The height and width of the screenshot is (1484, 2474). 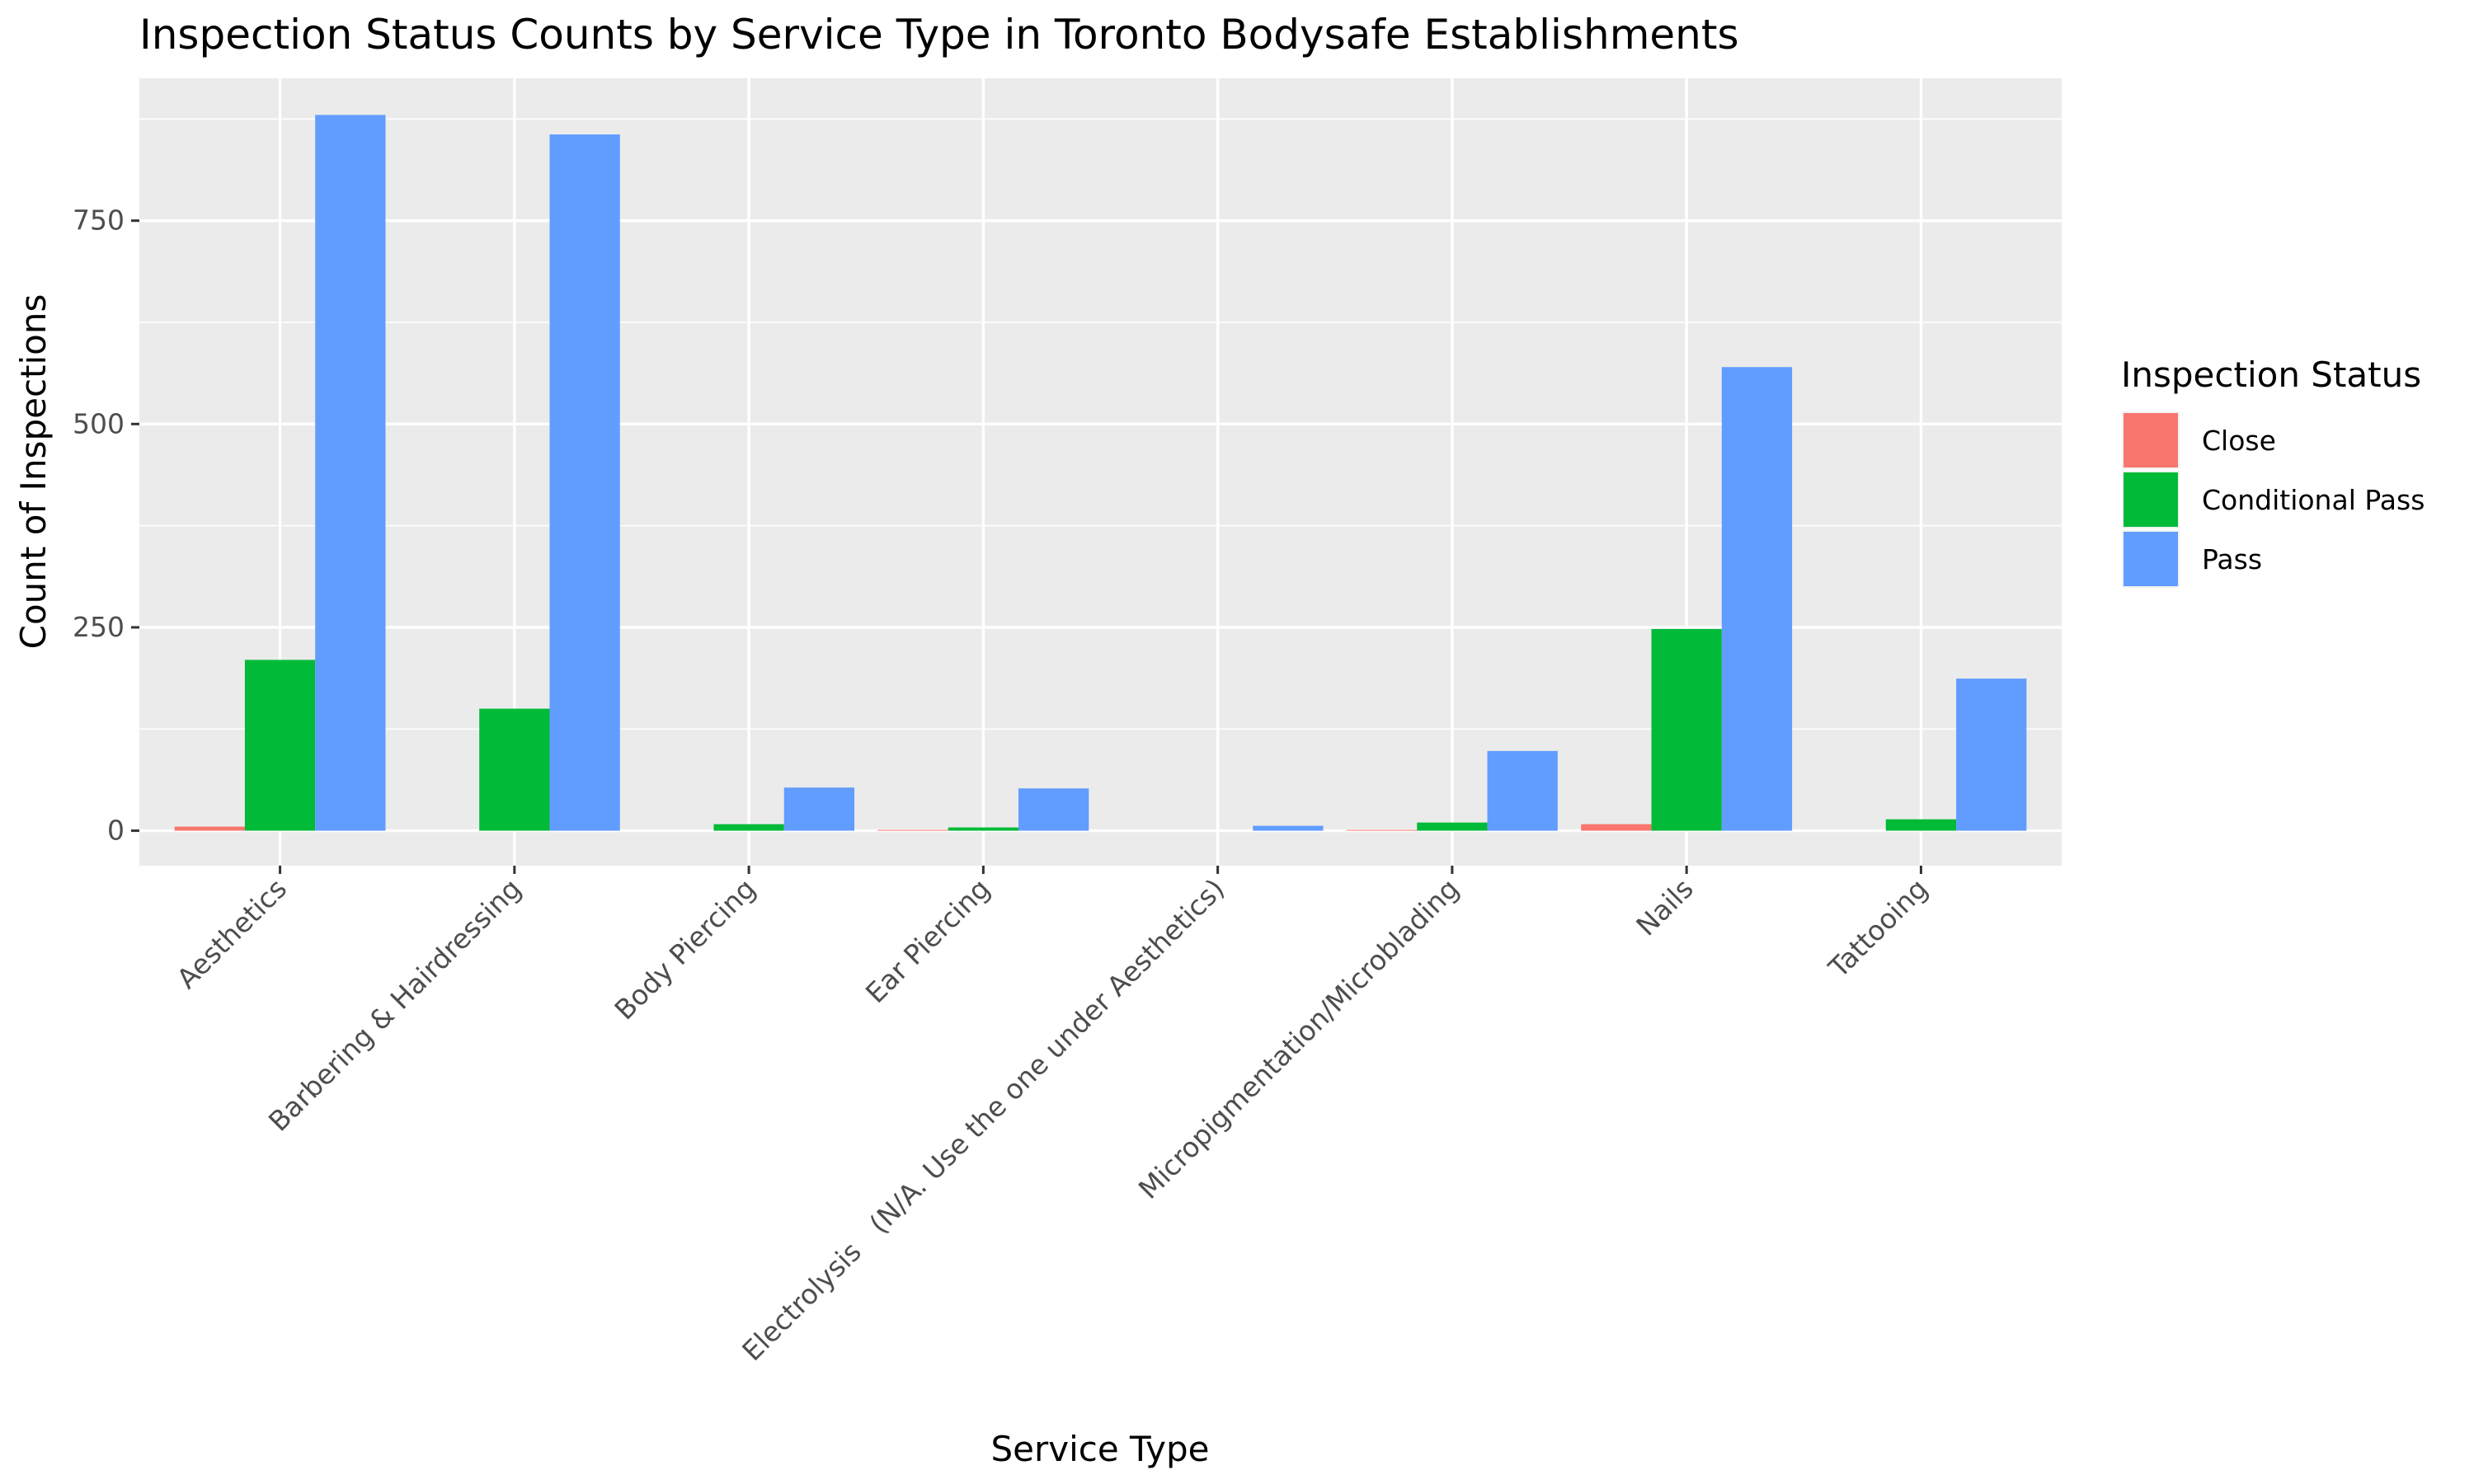 I want to click on y-axis: 0 250 500 750, so click(x=106, y=525).